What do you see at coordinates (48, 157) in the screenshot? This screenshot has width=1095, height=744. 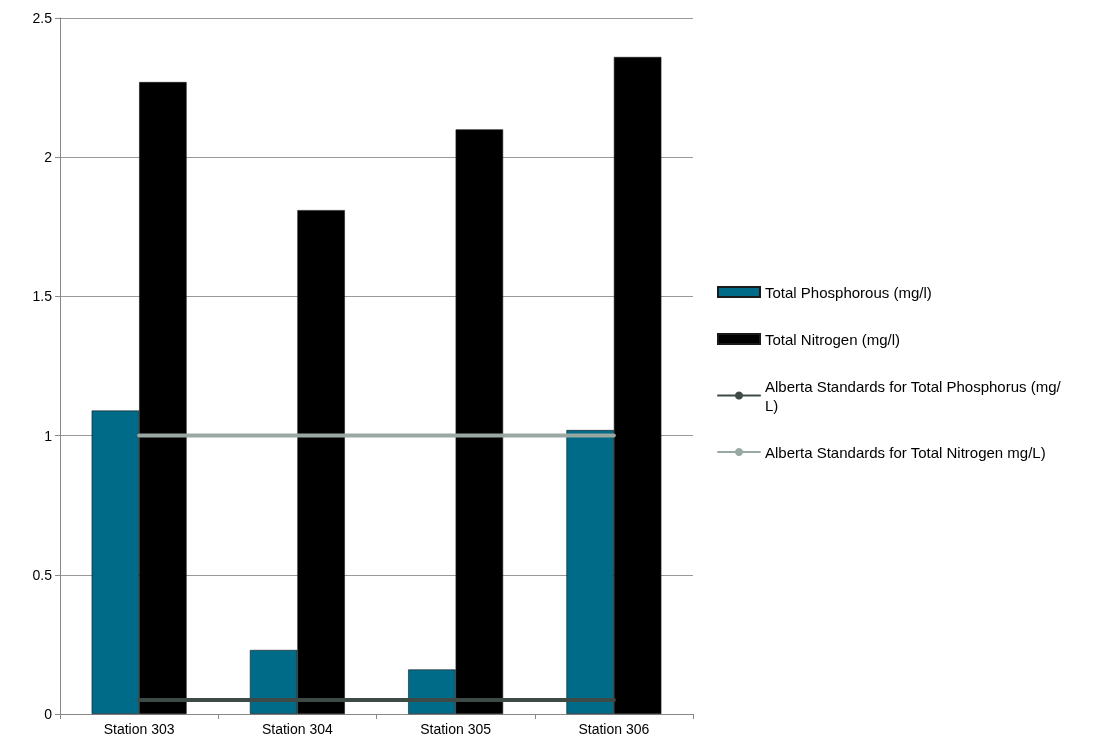 I see `y-tick-label: 2` at bounding box center [48, 157].